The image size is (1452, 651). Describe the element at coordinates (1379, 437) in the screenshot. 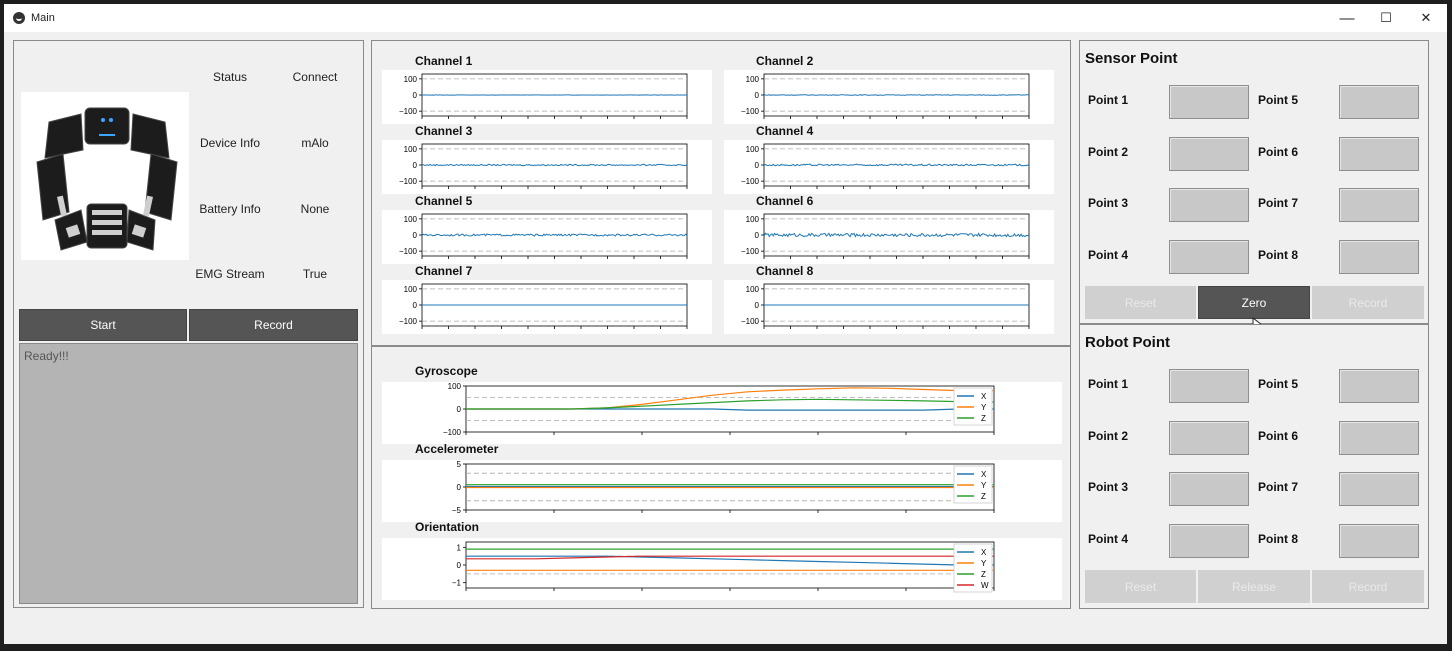

I see `robot-point-6-button` at that location.